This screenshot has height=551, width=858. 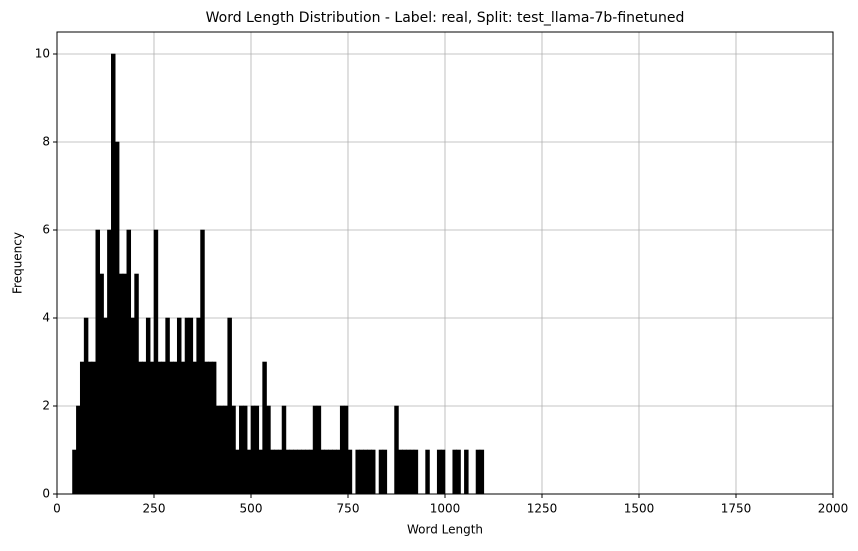 What do you see at coordinates (46, 406) in the screenshot?
I see `y-tick-label: 2` at bounding box center [46, 406].